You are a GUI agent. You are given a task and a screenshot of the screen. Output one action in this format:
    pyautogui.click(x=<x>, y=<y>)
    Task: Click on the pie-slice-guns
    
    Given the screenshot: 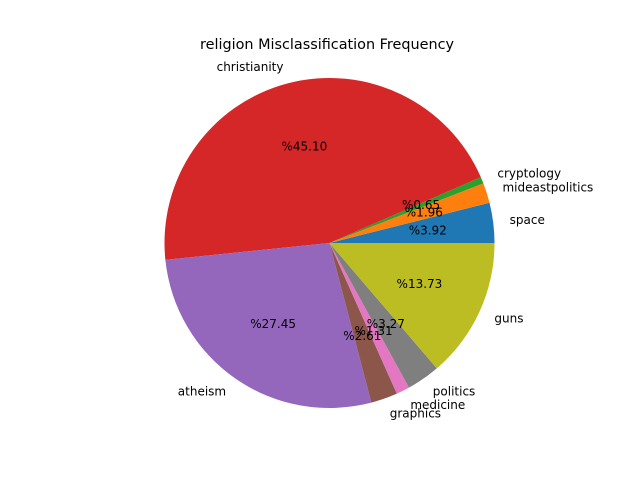 What is the action you would take?
    pyautogui.click(x=412, y=306)
    